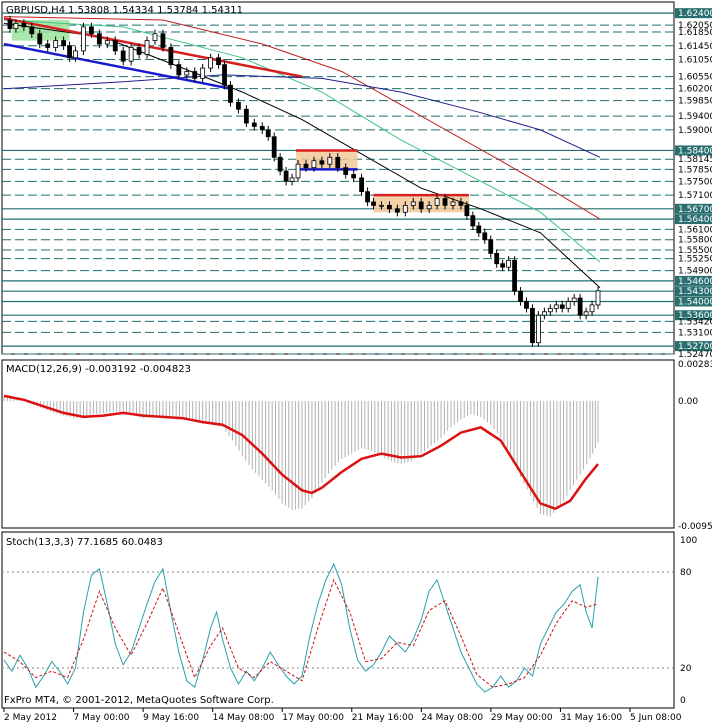 The width and height of the screenshot is (712, 724). I want to click on x-tick-label: 9 May 16:00, so click(171, 718).